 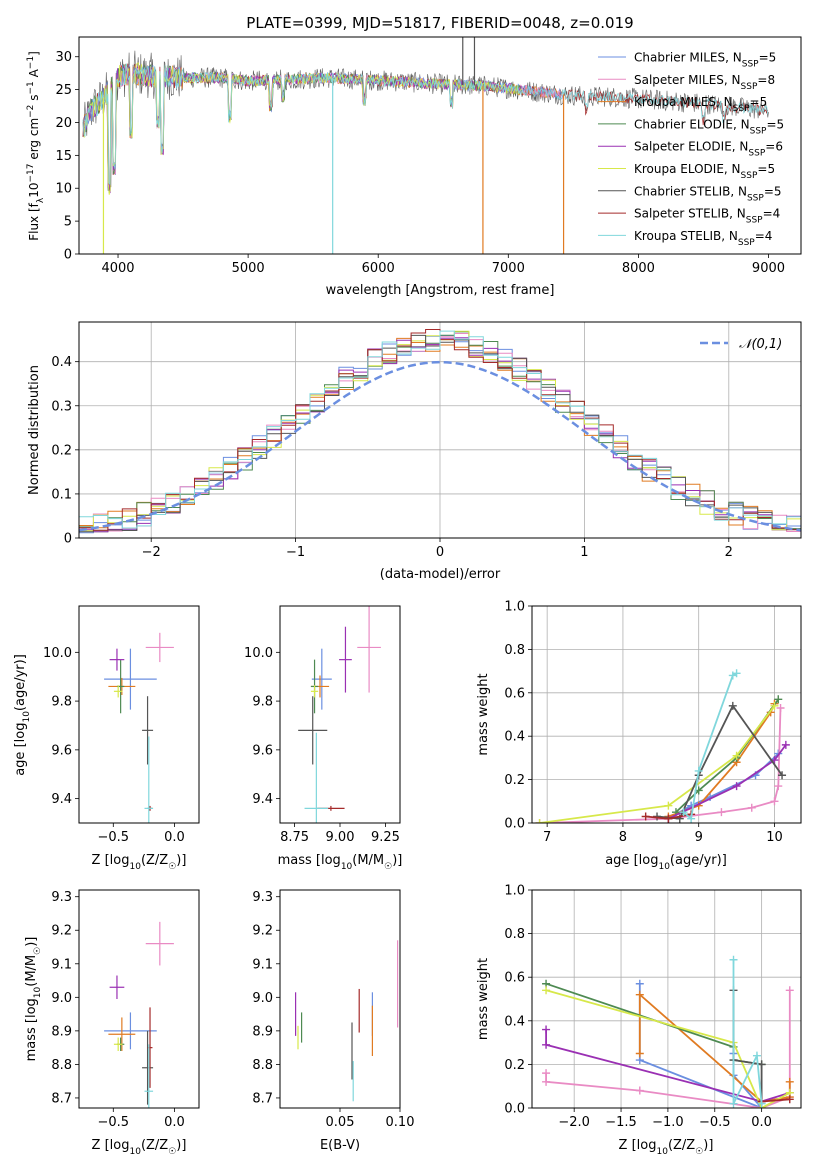 I want to click on spectrum-line-kroupa-elodie, so click(x=302, y=128).